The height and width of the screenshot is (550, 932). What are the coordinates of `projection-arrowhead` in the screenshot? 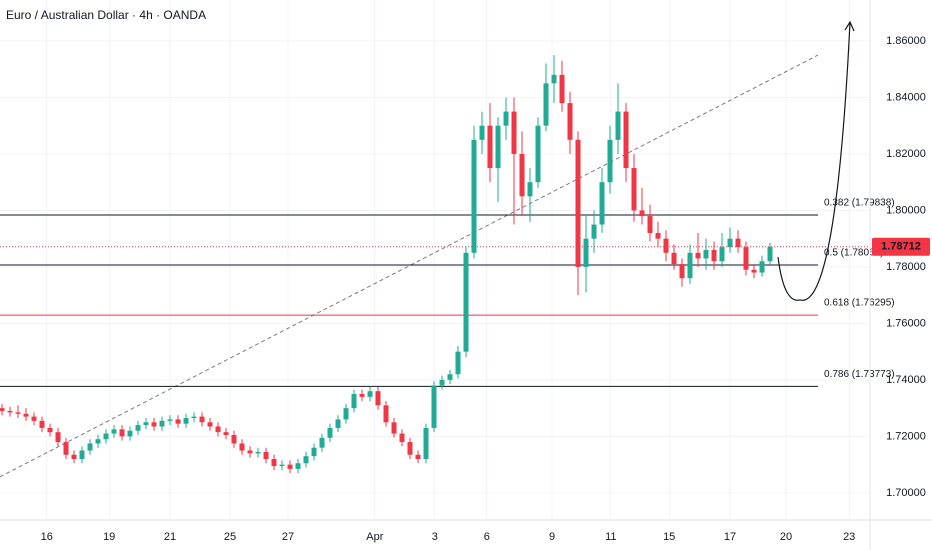 It's located at (849, 26).